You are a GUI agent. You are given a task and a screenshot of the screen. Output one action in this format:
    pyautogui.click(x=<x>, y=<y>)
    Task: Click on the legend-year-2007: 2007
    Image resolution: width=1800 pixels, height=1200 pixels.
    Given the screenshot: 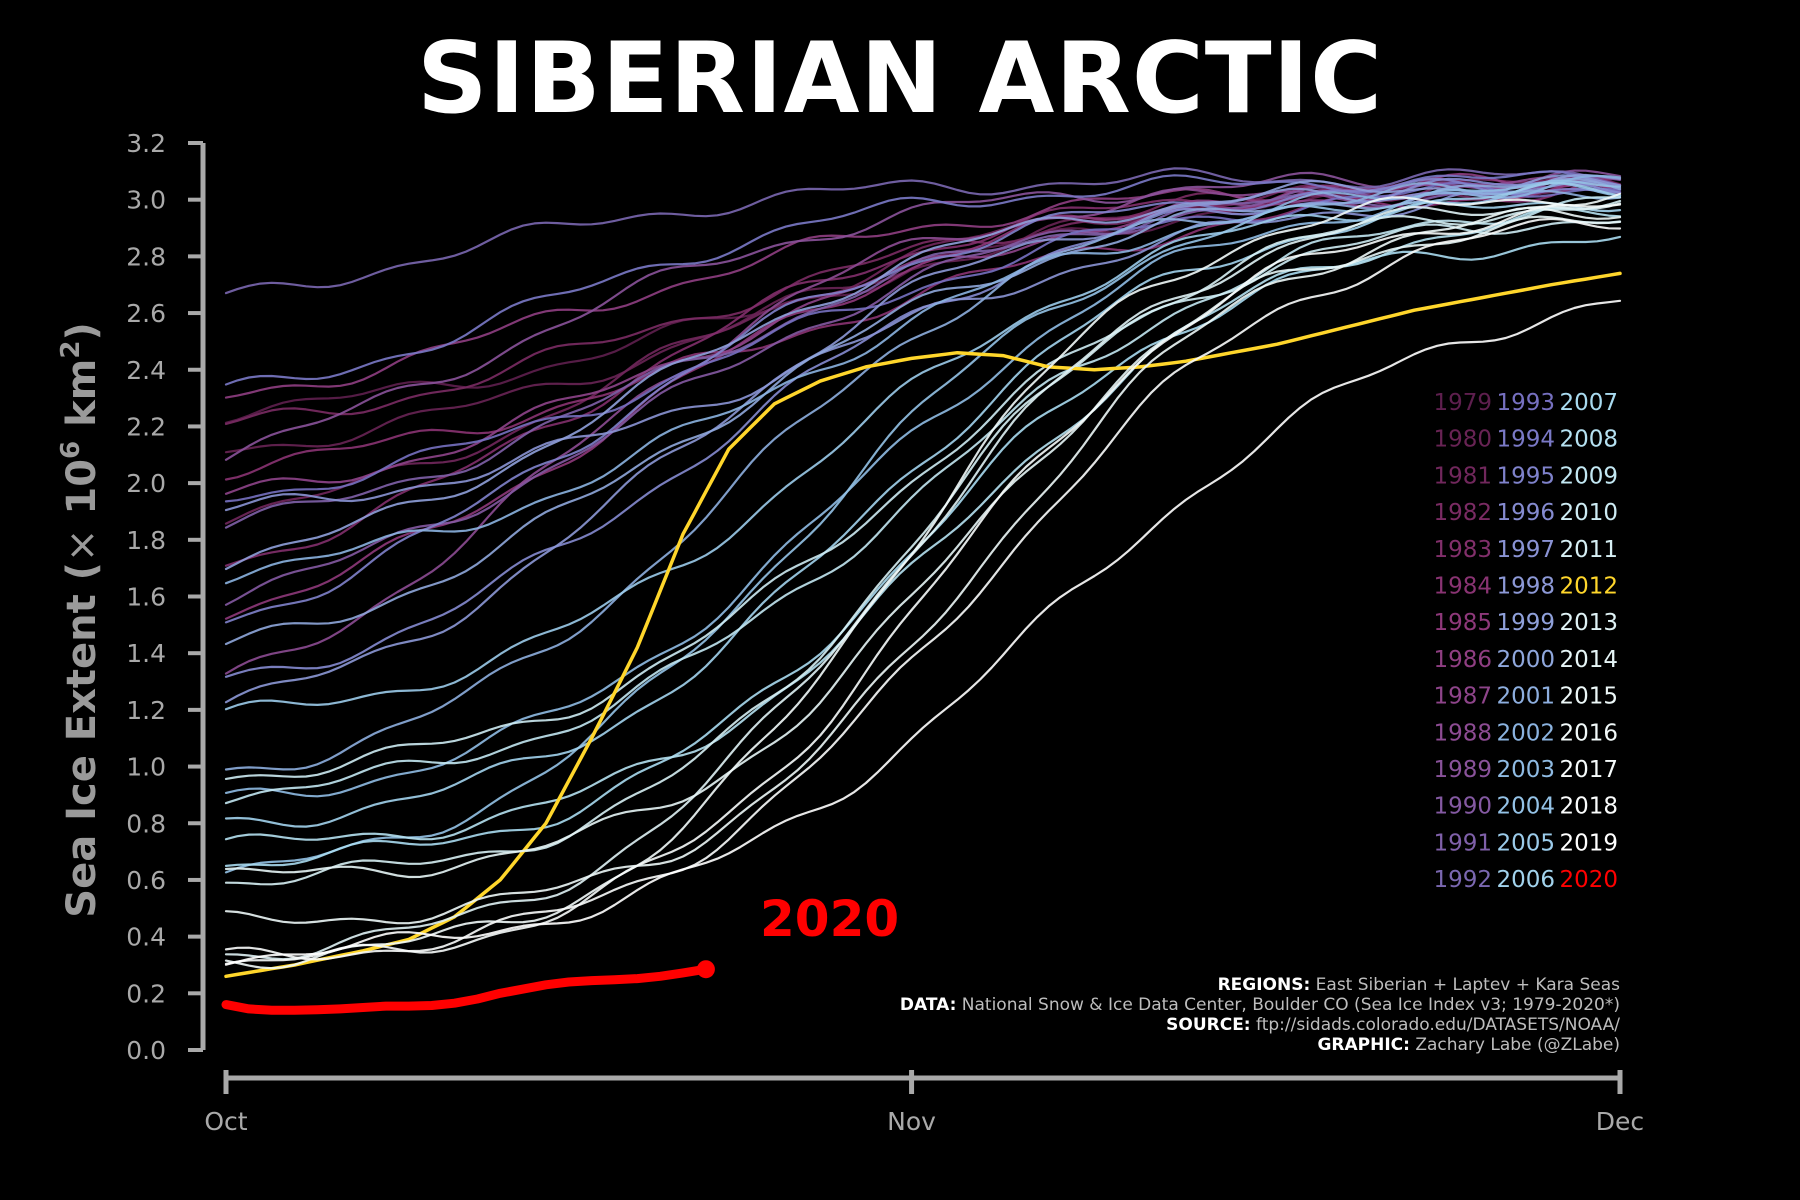 What is the action you would take?
    pyautogui.click(x=1588, y=403)
    